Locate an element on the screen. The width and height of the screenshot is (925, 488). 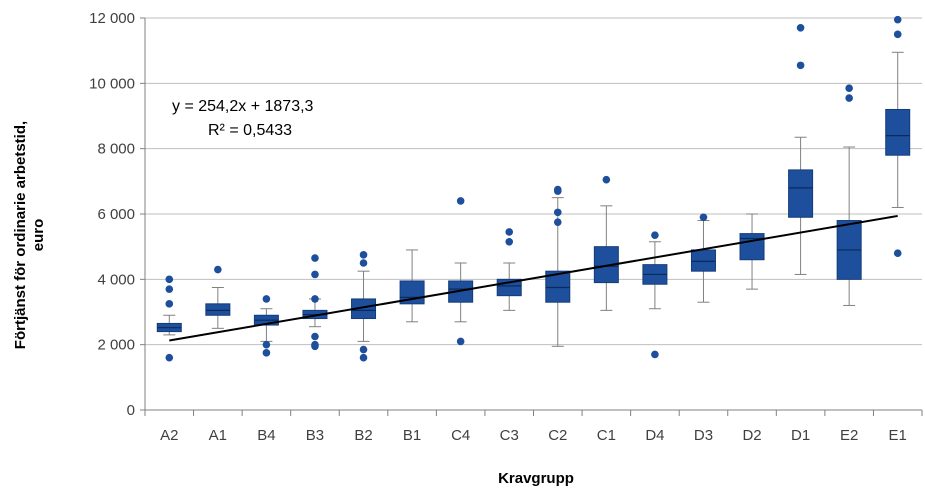
box-B3 is located at coordinates (315, 302).